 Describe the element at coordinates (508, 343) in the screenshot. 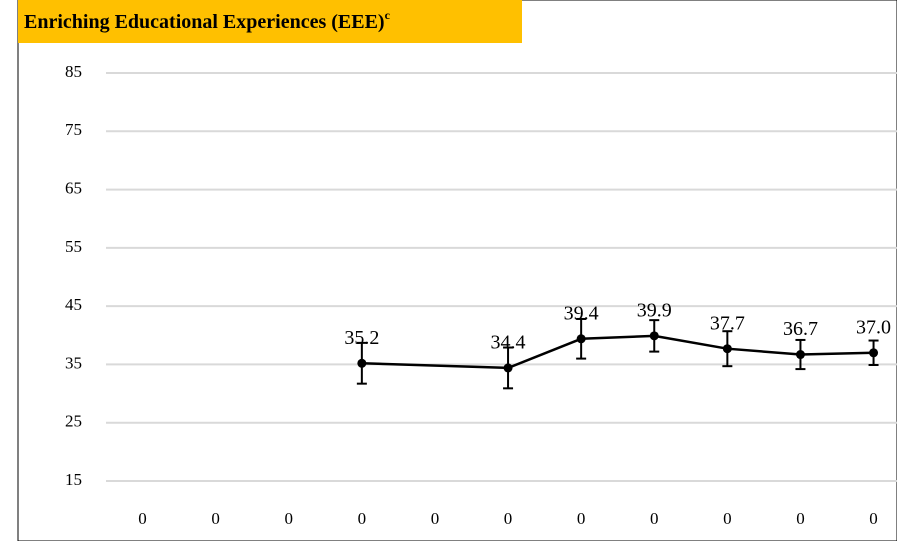

I see `data-label: 34.4` at that location.